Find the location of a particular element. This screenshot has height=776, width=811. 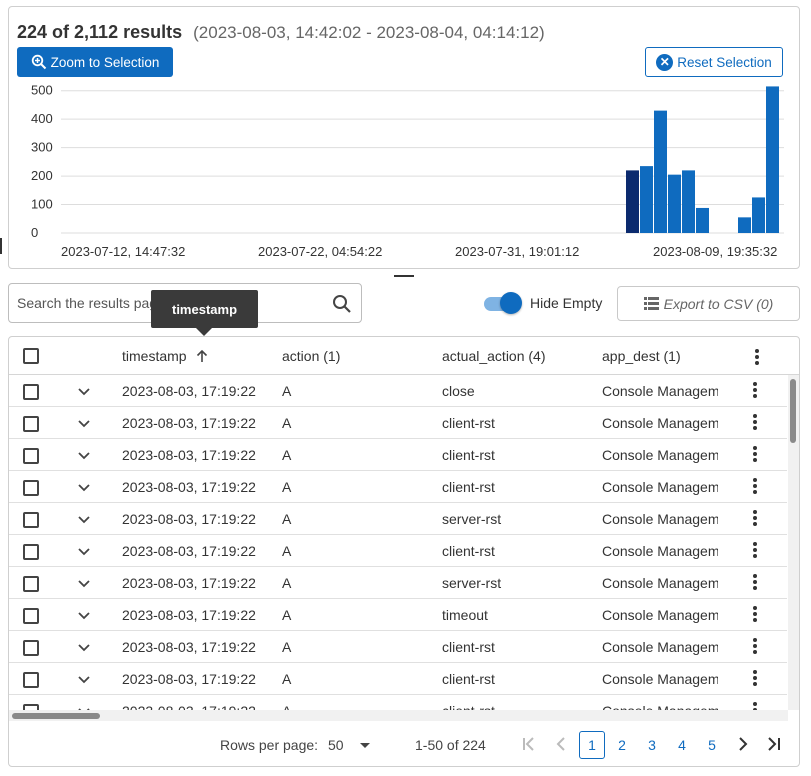

page-button-4: 4 is located at coordinates (682, 745).